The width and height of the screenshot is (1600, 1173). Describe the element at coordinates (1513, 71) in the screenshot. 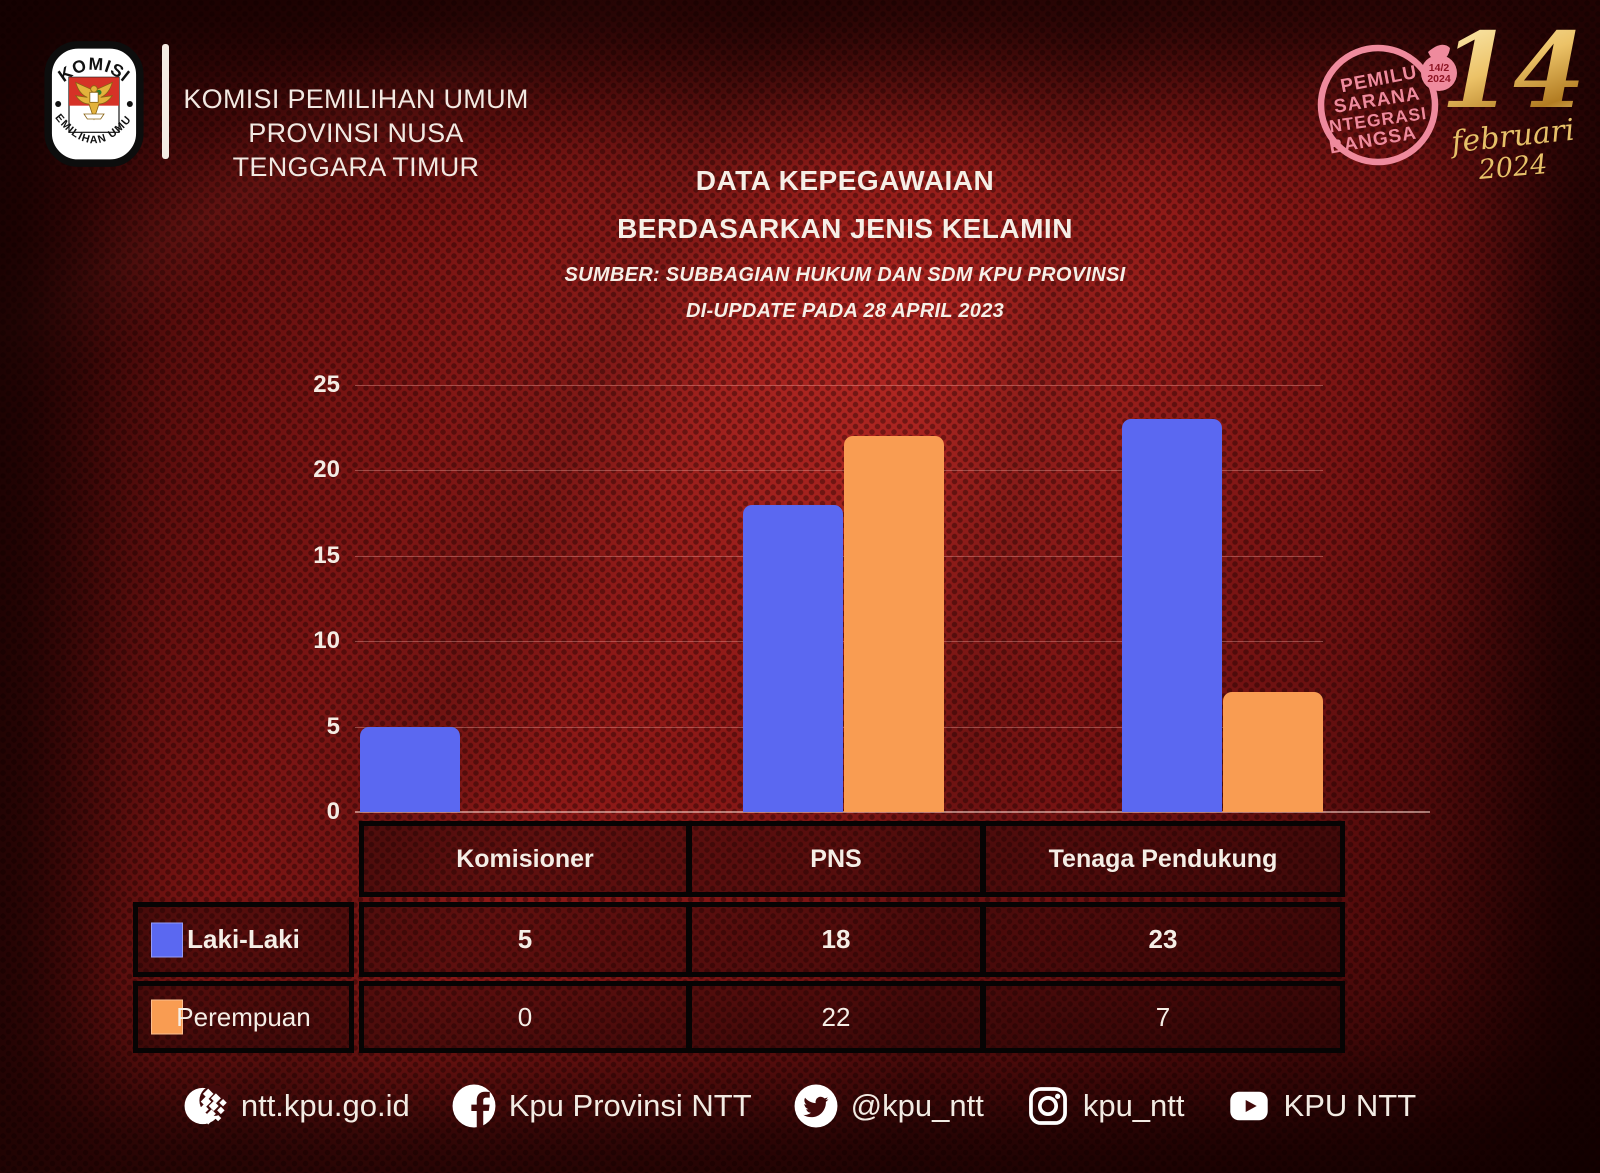

I see `date-day: 14` at that location.